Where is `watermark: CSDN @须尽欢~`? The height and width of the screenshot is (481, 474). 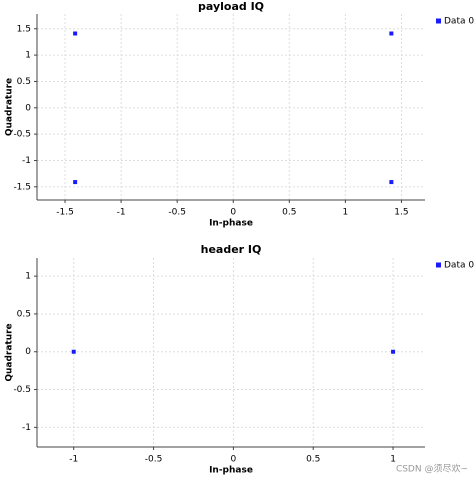
watermark: CSDN @须尽欢~ is located at coordinates (432, 469).